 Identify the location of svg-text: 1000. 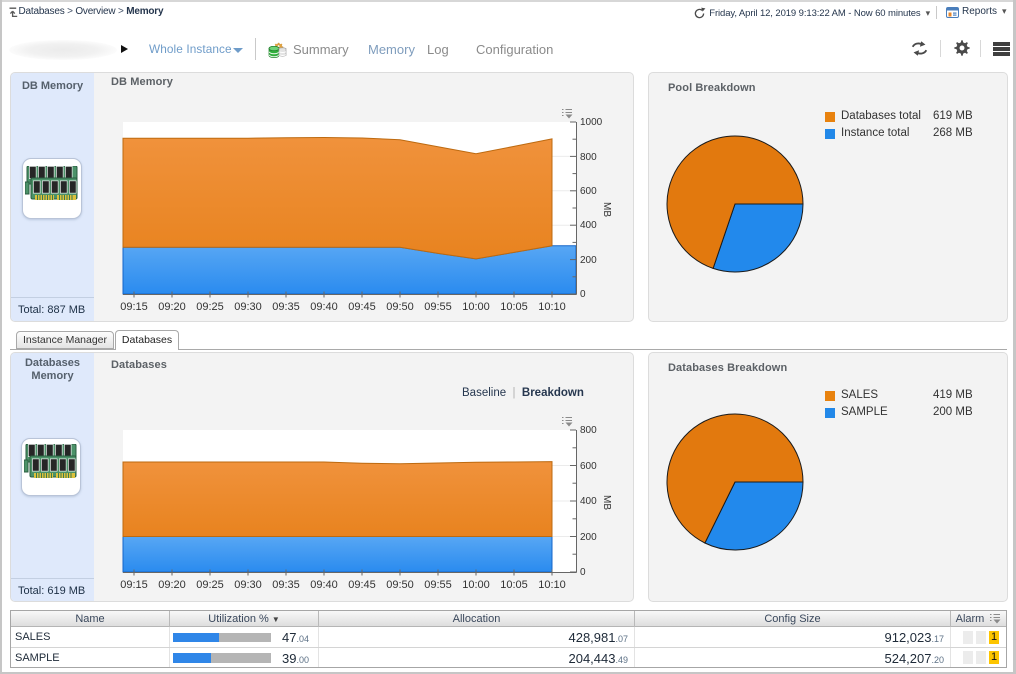
(591, 122).